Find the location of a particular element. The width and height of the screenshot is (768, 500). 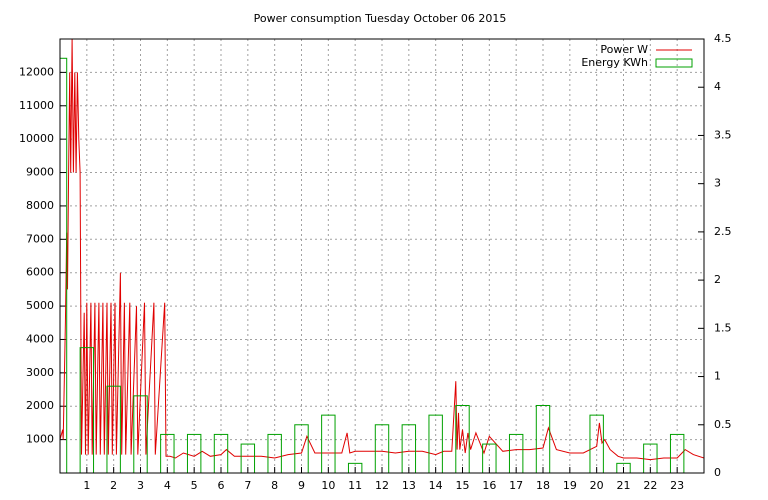

x-tick-label: 22 is located at coordinates (650, 485).